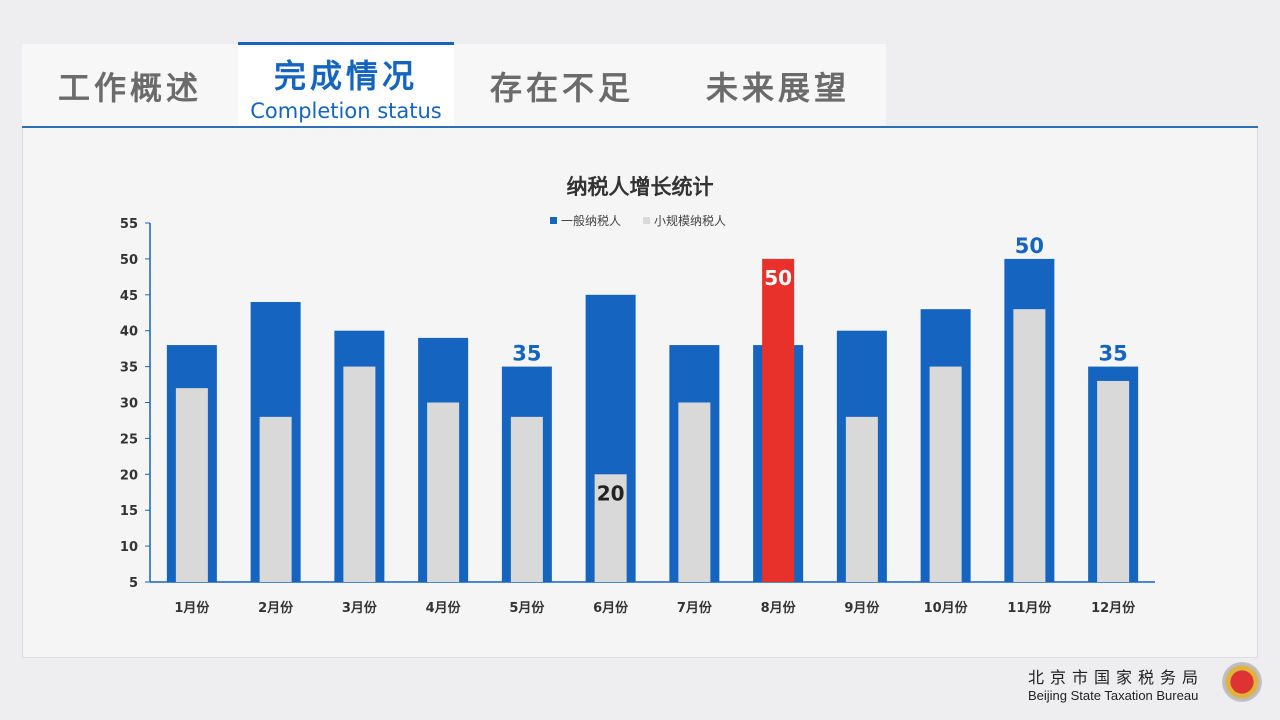 The height and width of the screenshot is (720, 1280). What do you see at coordinates (129, 475) in the screenshot?
I see `y-tick-label: 20` at bounding box center [129, 475].